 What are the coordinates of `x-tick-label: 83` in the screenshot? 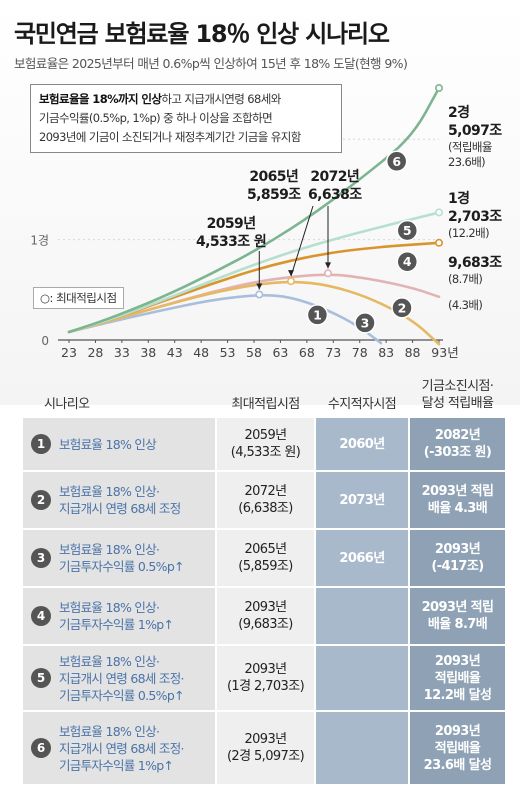 It's located at (386, 352).